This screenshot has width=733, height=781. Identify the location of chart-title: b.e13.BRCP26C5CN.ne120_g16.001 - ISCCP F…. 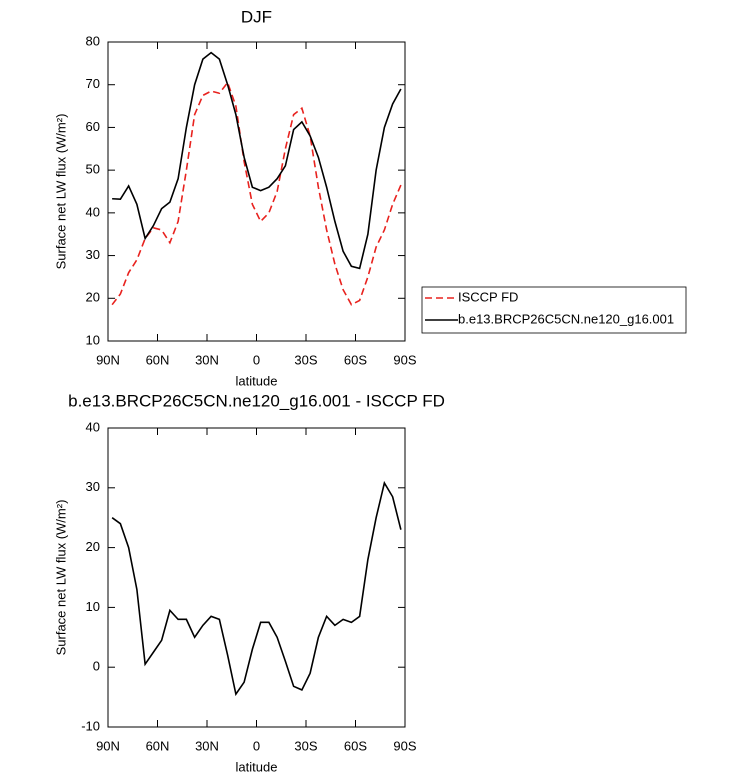
(256, 400).